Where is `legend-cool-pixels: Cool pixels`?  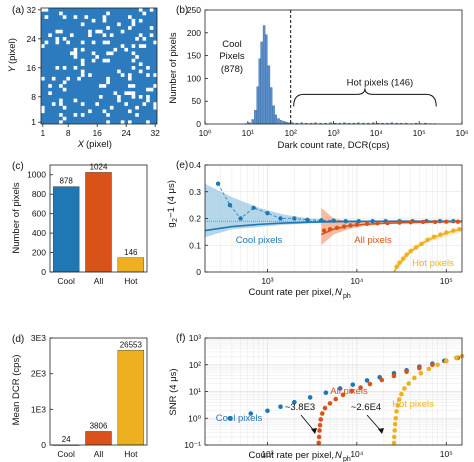 legend-cool-pixels: Cool pixels is located at coordinates (239, 418).